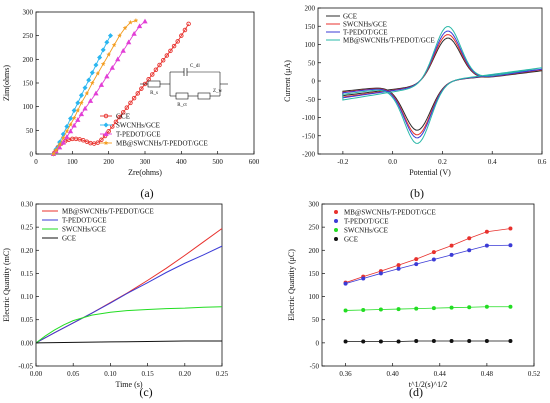 The width and height of the screenshot is (550, 403). I want to click on y-tick-label: 150, so click(314, 274).